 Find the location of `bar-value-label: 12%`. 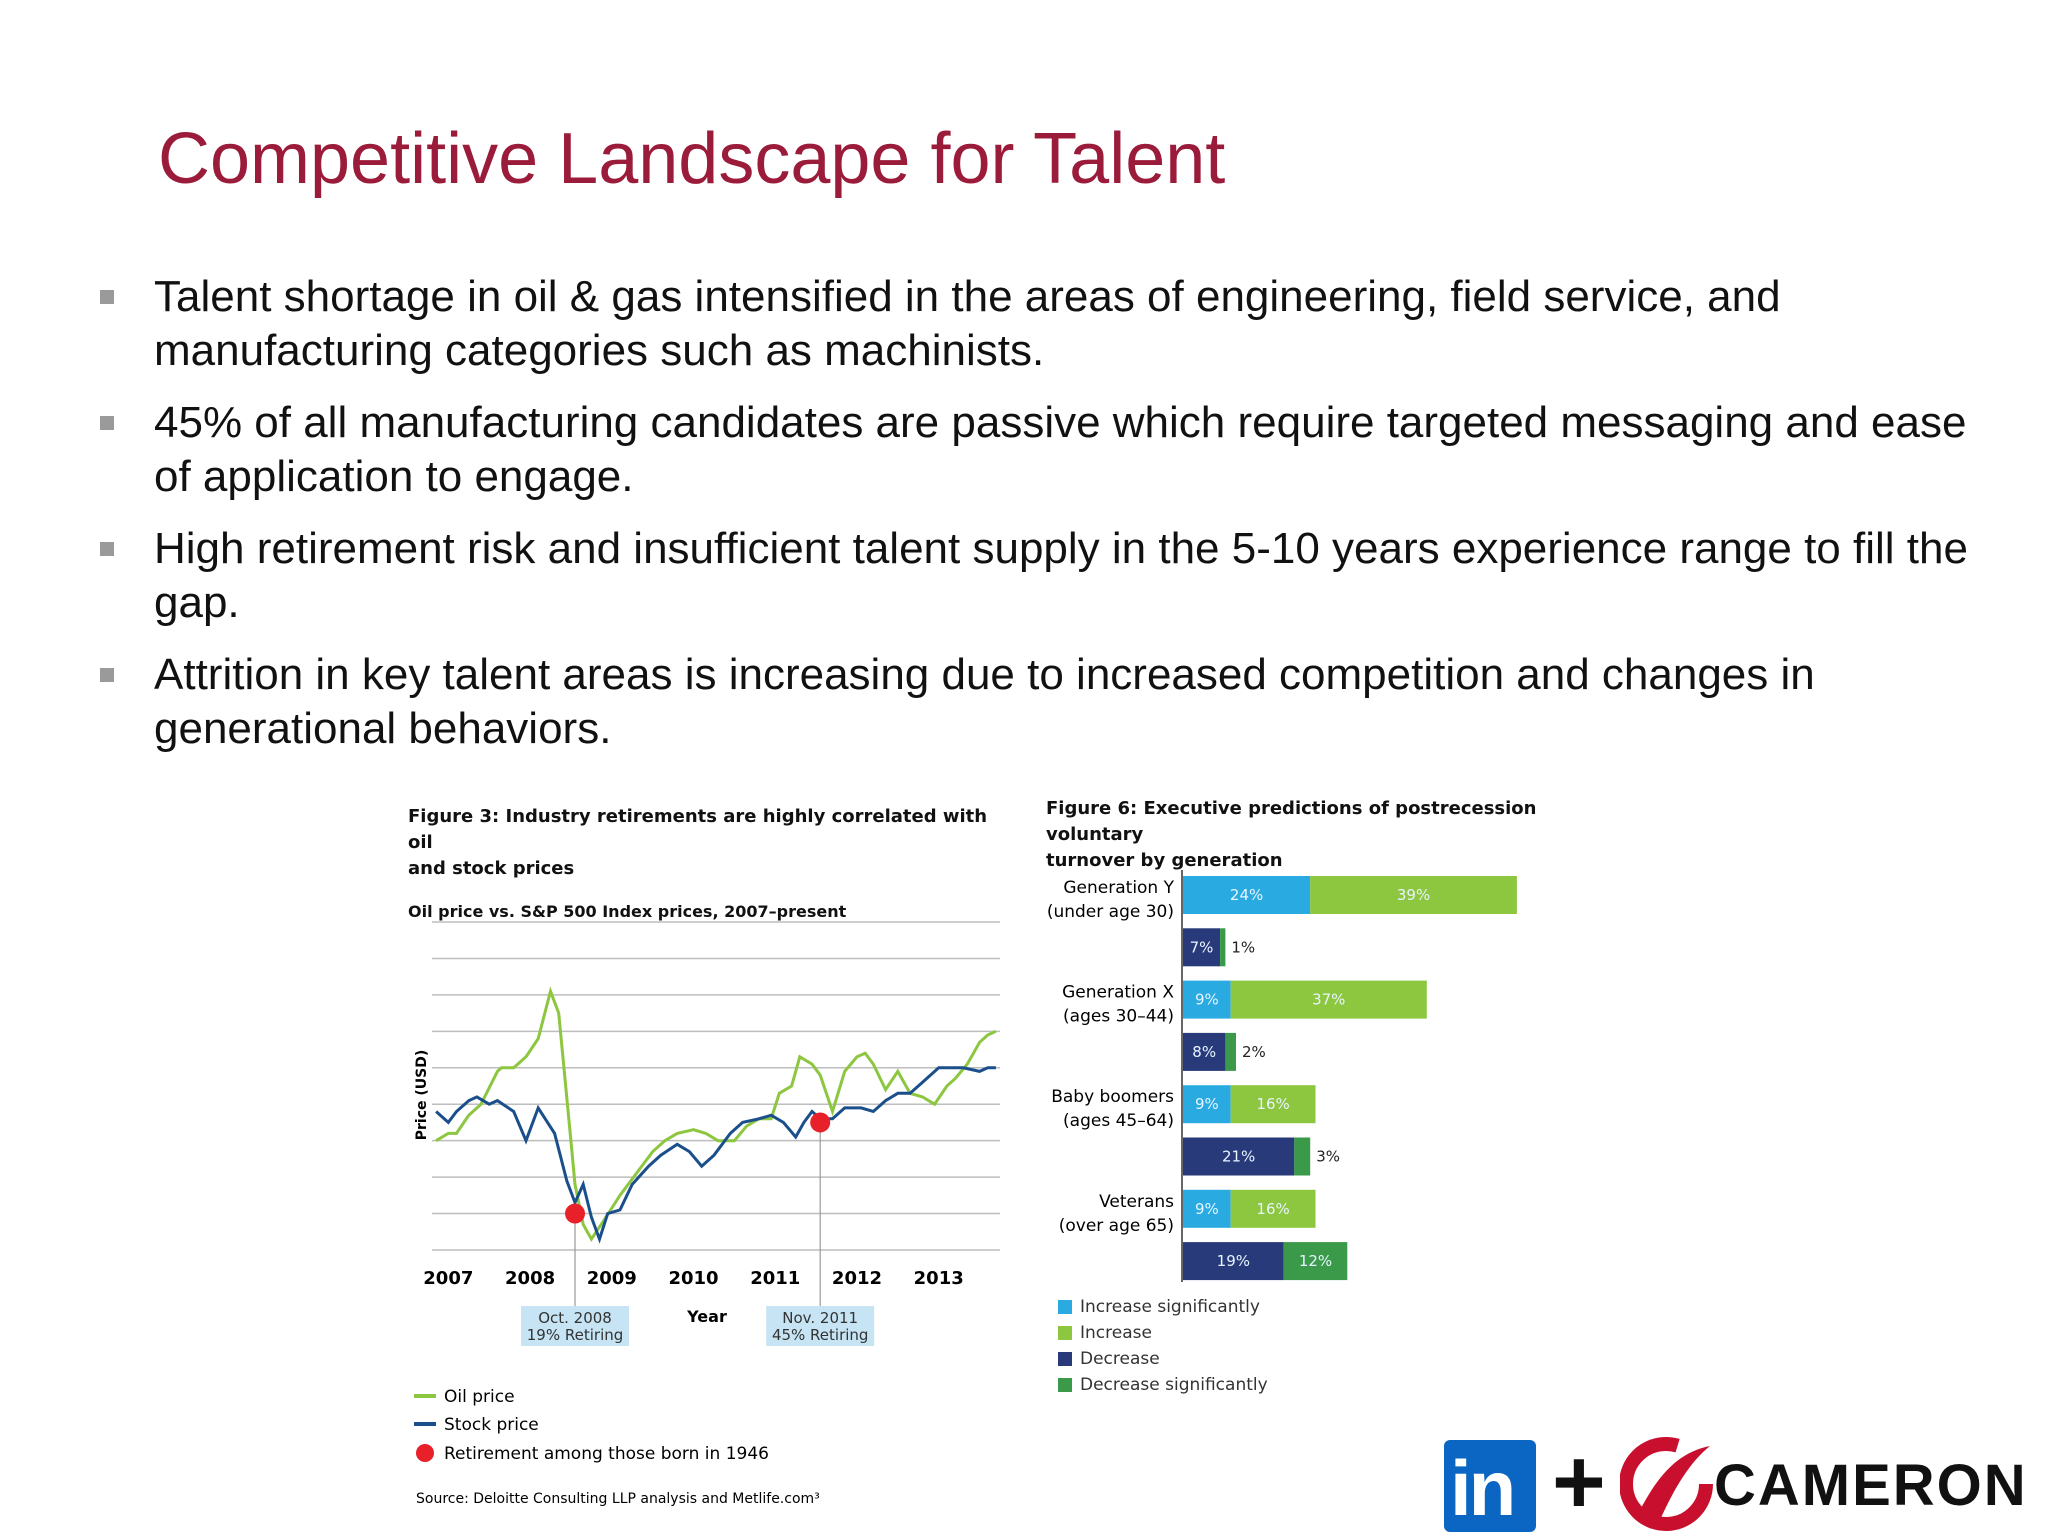

bar-value-label: 12% is located at coordinates (1315, 1261).